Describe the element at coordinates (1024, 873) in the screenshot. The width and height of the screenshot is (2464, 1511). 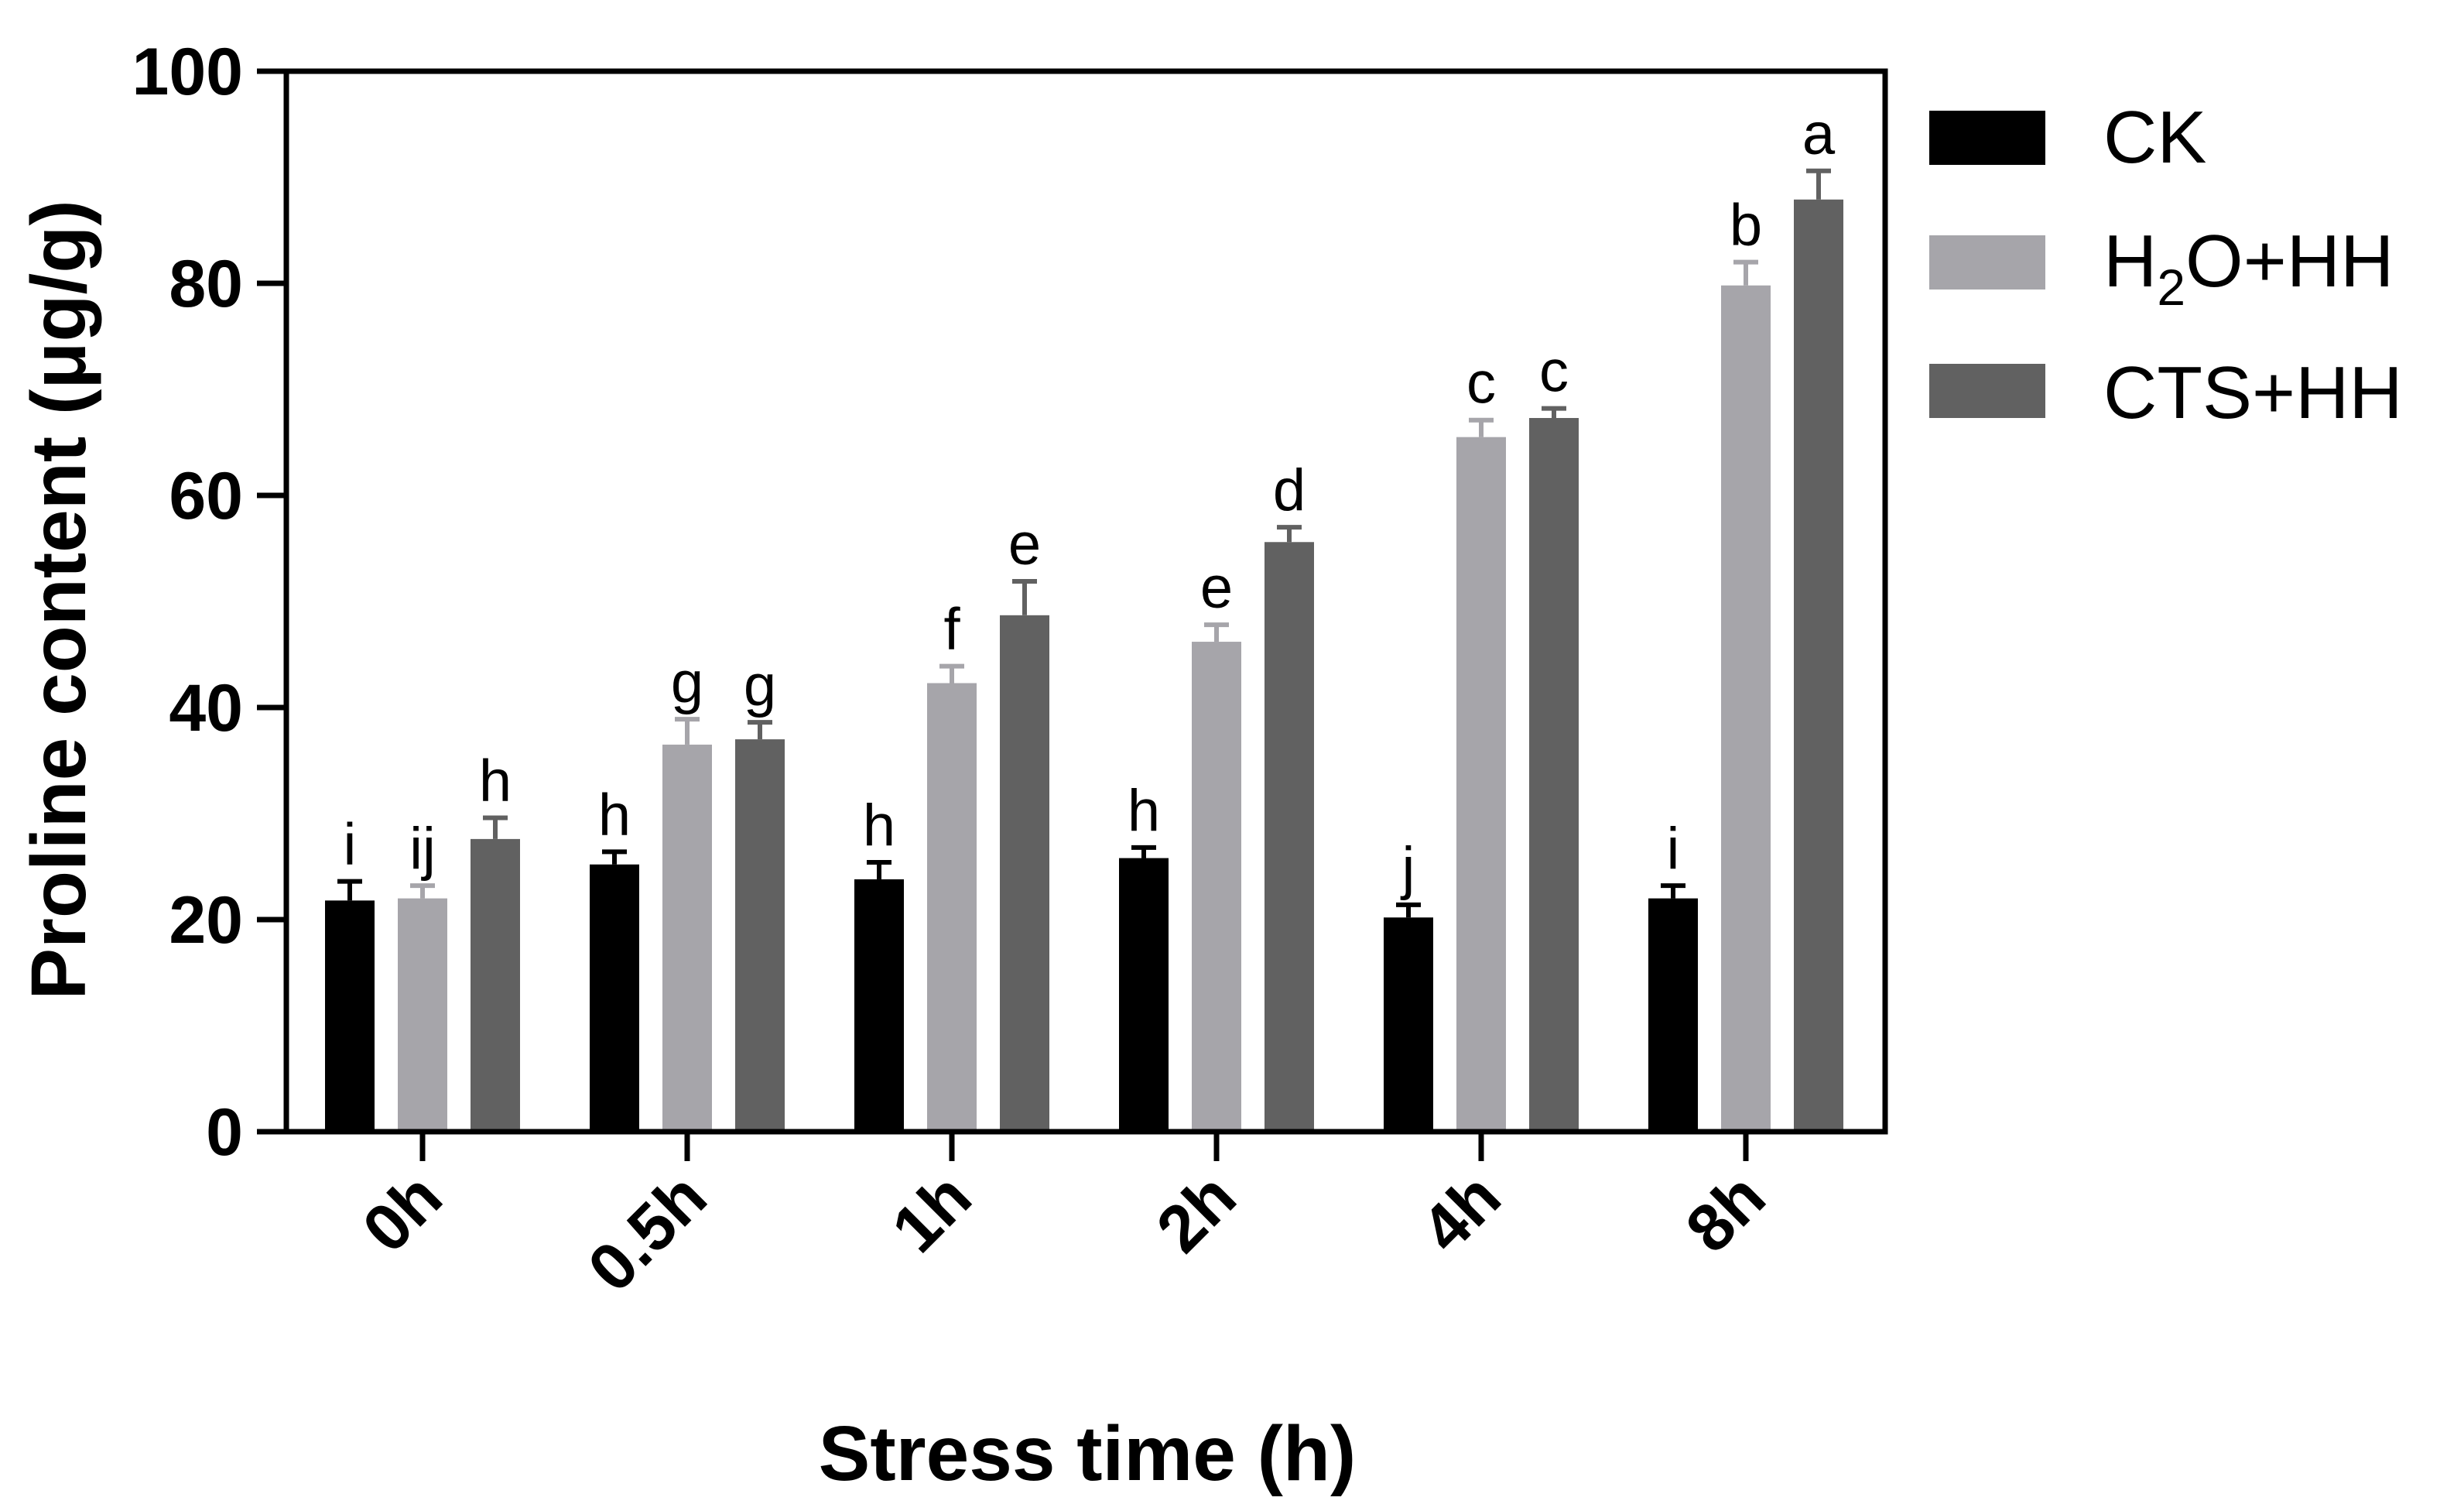
I see `bar-cts-hh-1h` at that location.